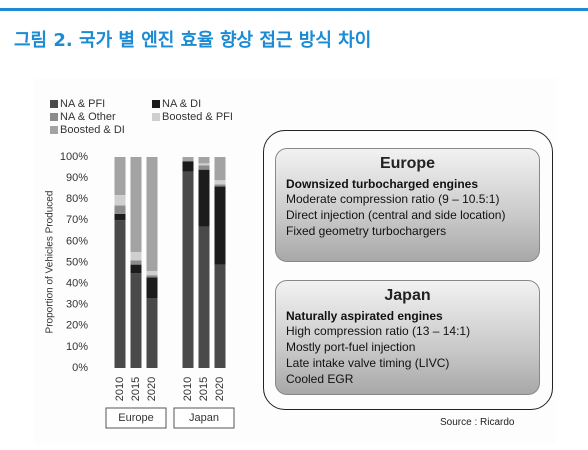  Describe the element at coordinates (364, 316) in the screenshot. I see `panel-subtitle: Naturally aspirated engines` at that location.